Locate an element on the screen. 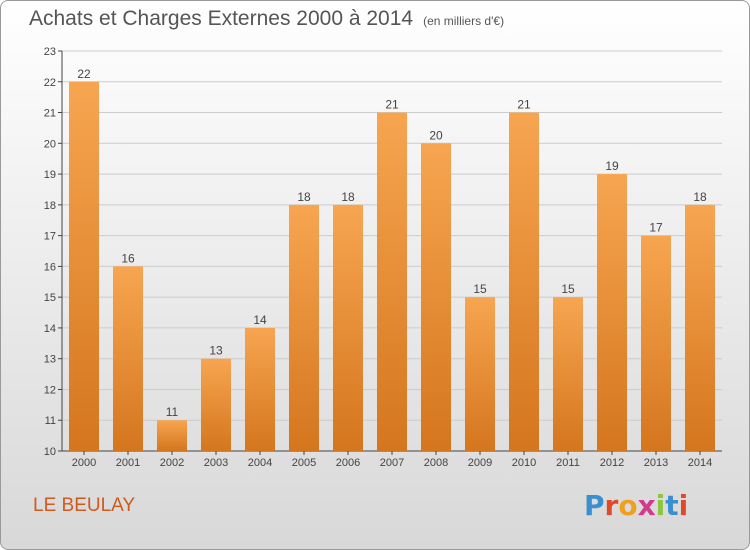 This screenshot has width=750, height=550. brand-letter: r is located at coordinates (611, 505).